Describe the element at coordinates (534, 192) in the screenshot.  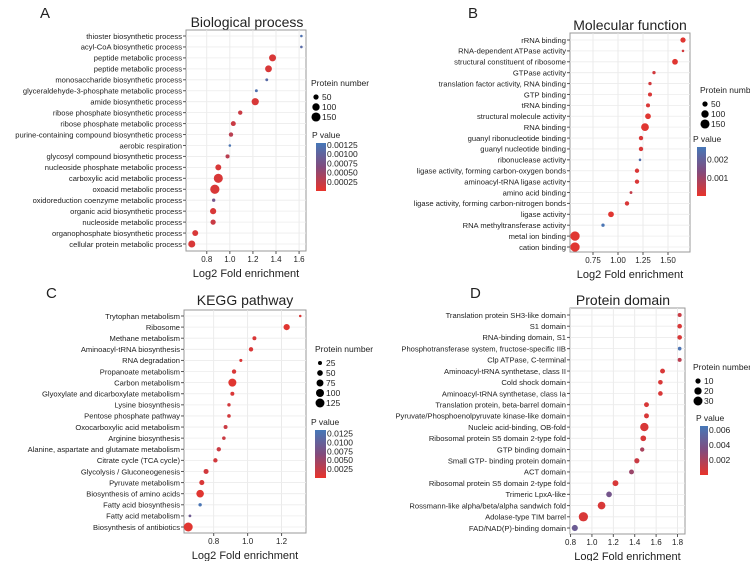
I see `category-label: amino acid binding` at that location.